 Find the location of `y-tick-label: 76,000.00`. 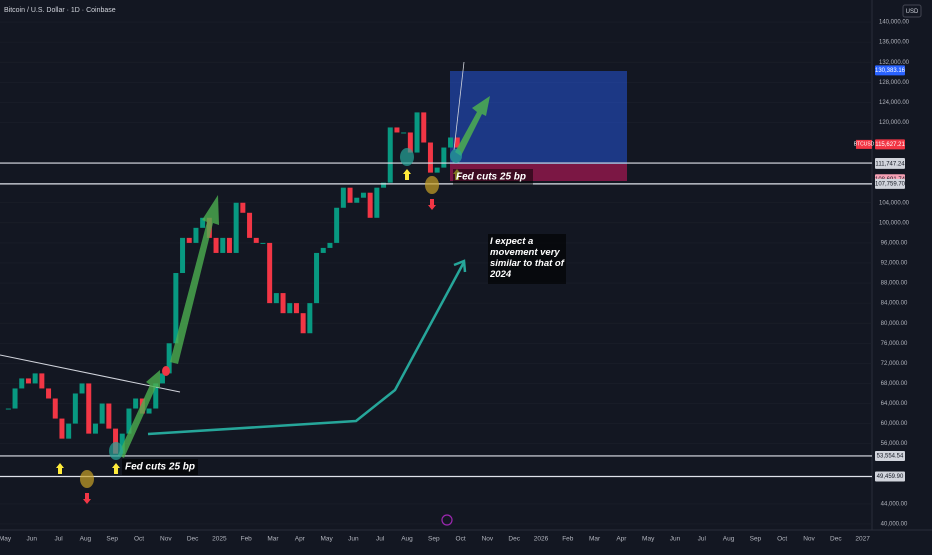

y-tick-label: 76,000.00 is located at coordinates (894, 344).